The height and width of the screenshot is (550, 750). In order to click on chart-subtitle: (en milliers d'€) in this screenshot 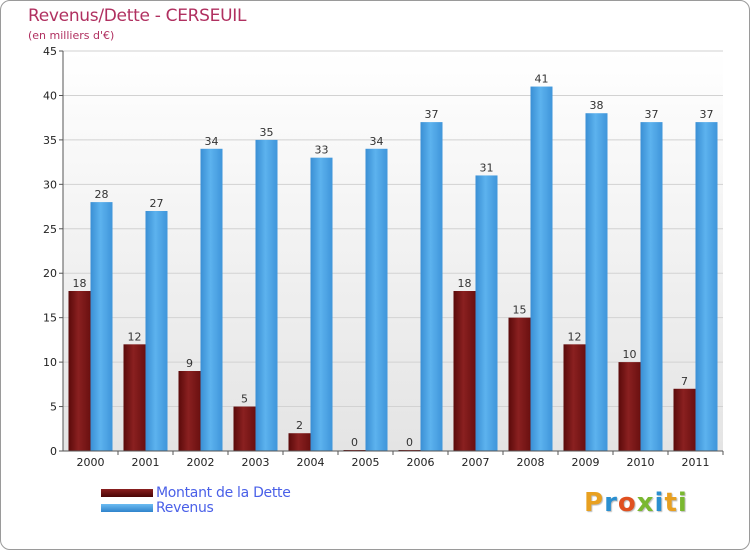, I will do `click(71, 35)`.